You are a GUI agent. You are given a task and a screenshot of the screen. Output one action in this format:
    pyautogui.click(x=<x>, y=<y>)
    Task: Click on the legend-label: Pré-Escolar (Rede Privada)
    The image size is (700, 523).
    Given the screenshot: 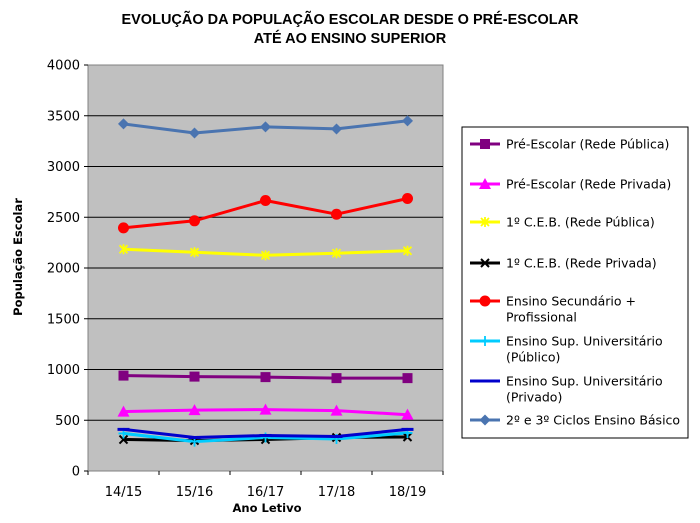 What is the action you would take?
    pyautogui.click(x=588, y=184)
    